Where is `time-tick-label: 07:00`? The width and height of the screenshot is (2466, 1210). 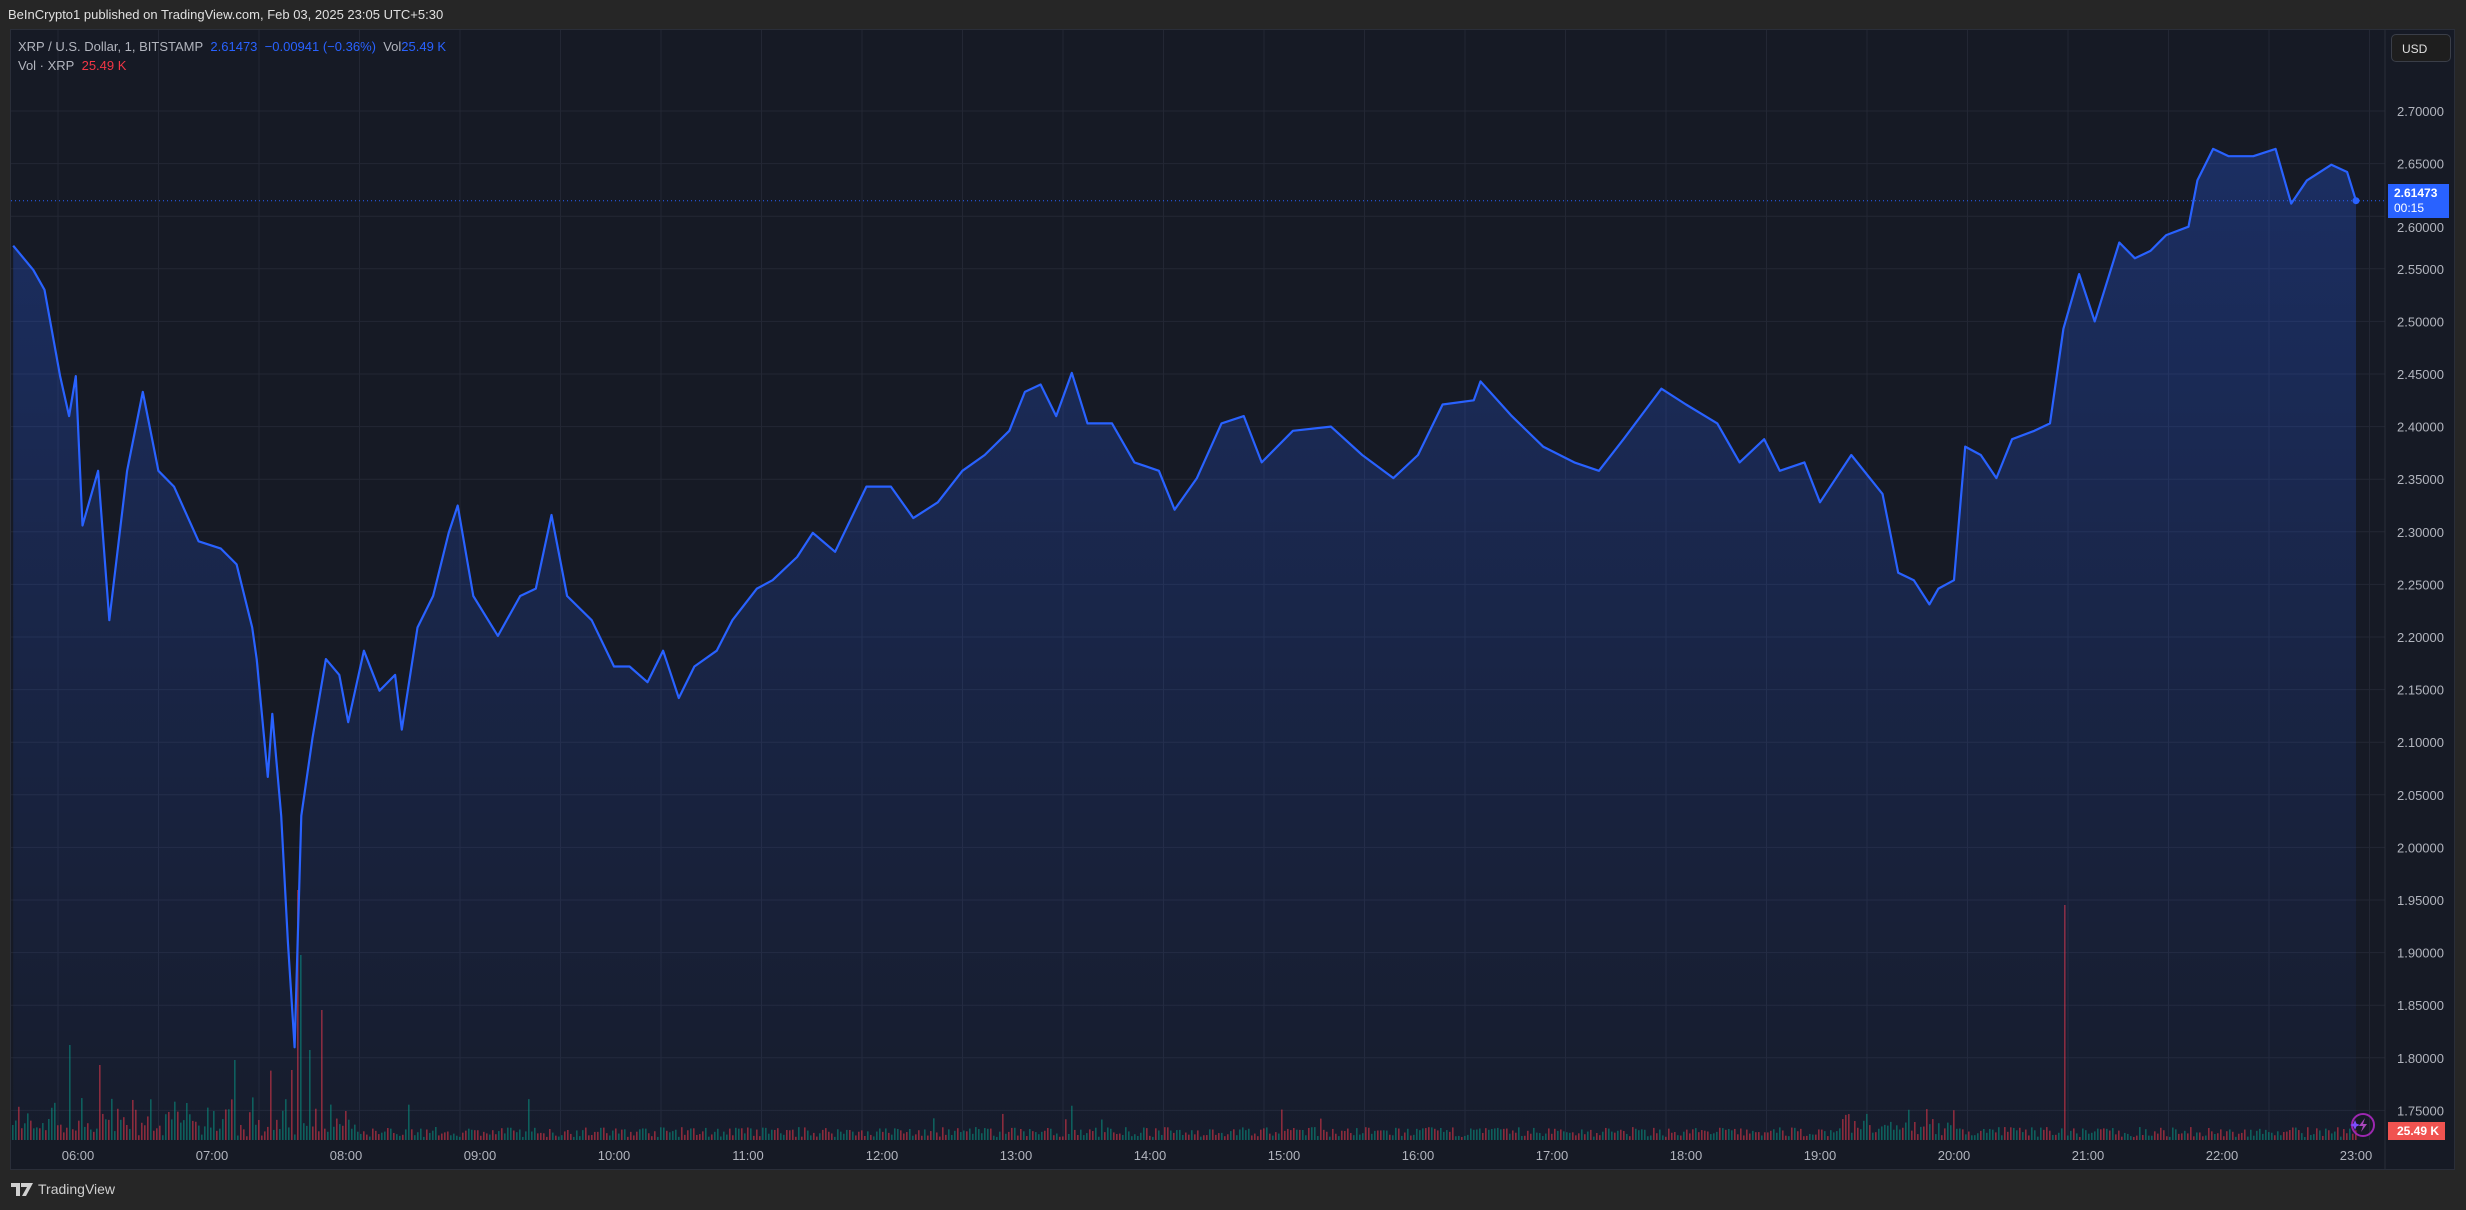
time-tick-label: 07:00 is located at coordinates (212, 1155).